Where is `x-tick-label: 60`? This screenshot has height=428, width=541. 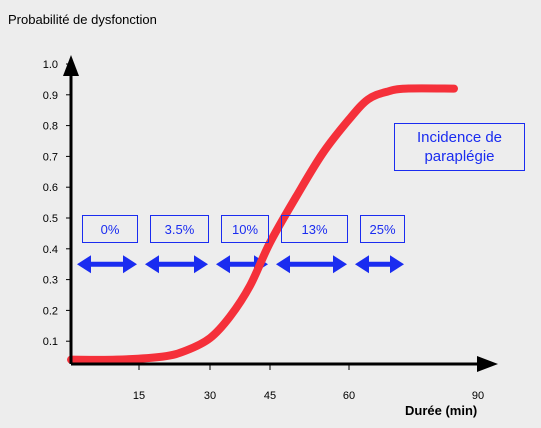
x-tick-label: 60 is located at coordinates (349, 396).